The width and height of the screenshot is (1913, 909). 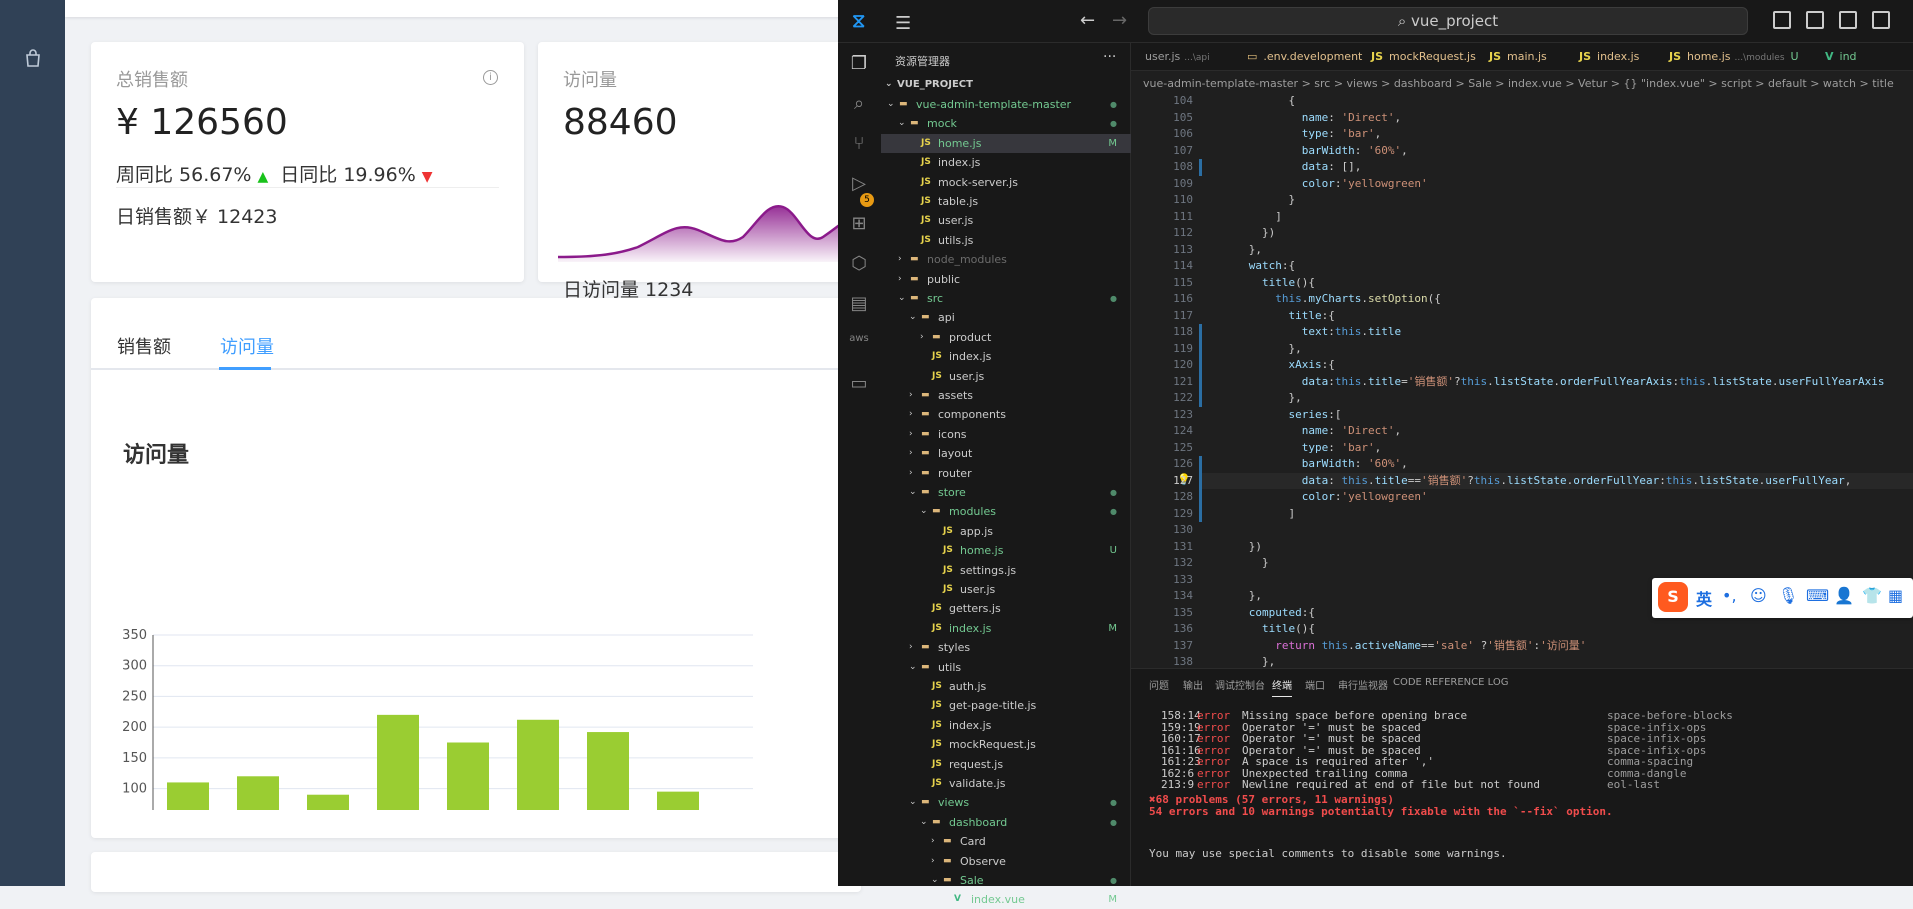 I want to click on git-status-badge: M, so click(x=1112, y=900).